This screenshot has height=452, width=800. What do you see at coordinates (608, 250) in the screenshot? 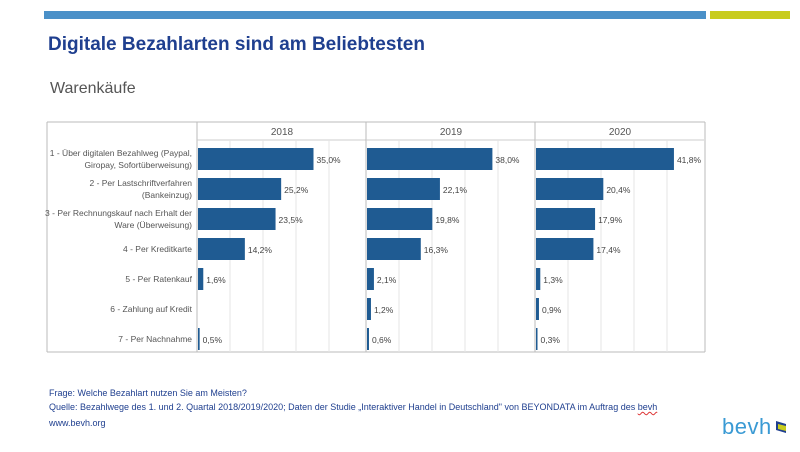
I see `data-label: 17,4%` at bounding box center [608, 250].